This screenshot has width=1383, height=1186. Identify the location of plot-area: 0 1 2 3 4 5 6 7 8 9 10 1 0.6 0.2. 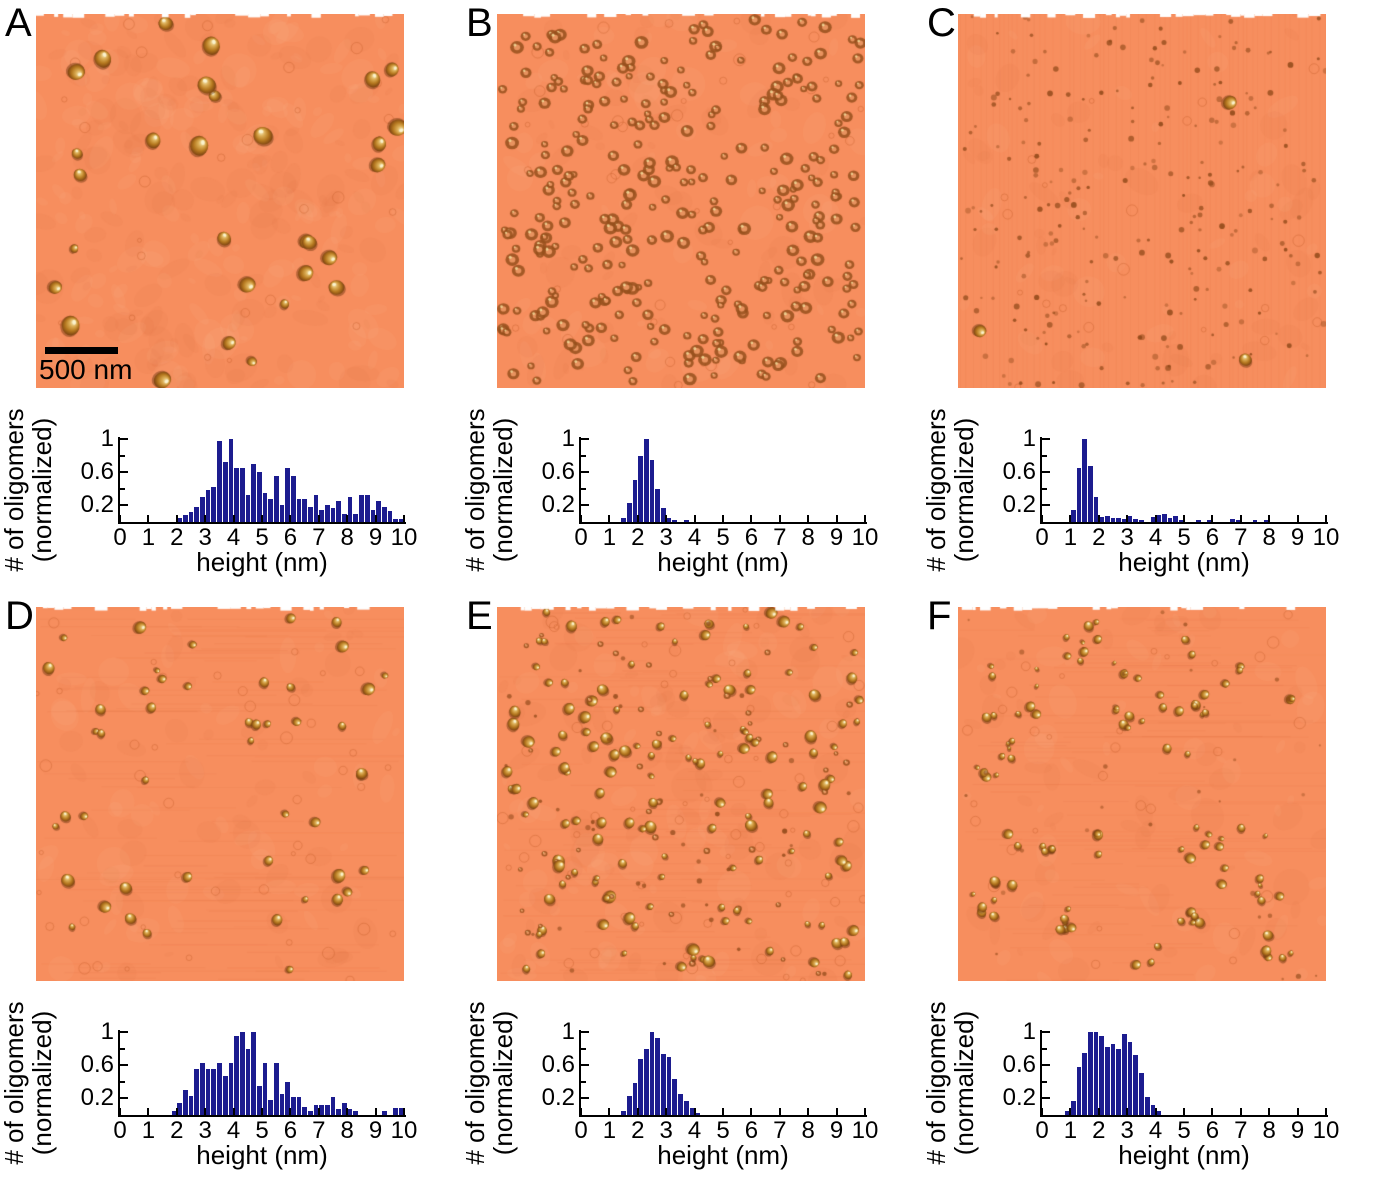
(1152, 1084).